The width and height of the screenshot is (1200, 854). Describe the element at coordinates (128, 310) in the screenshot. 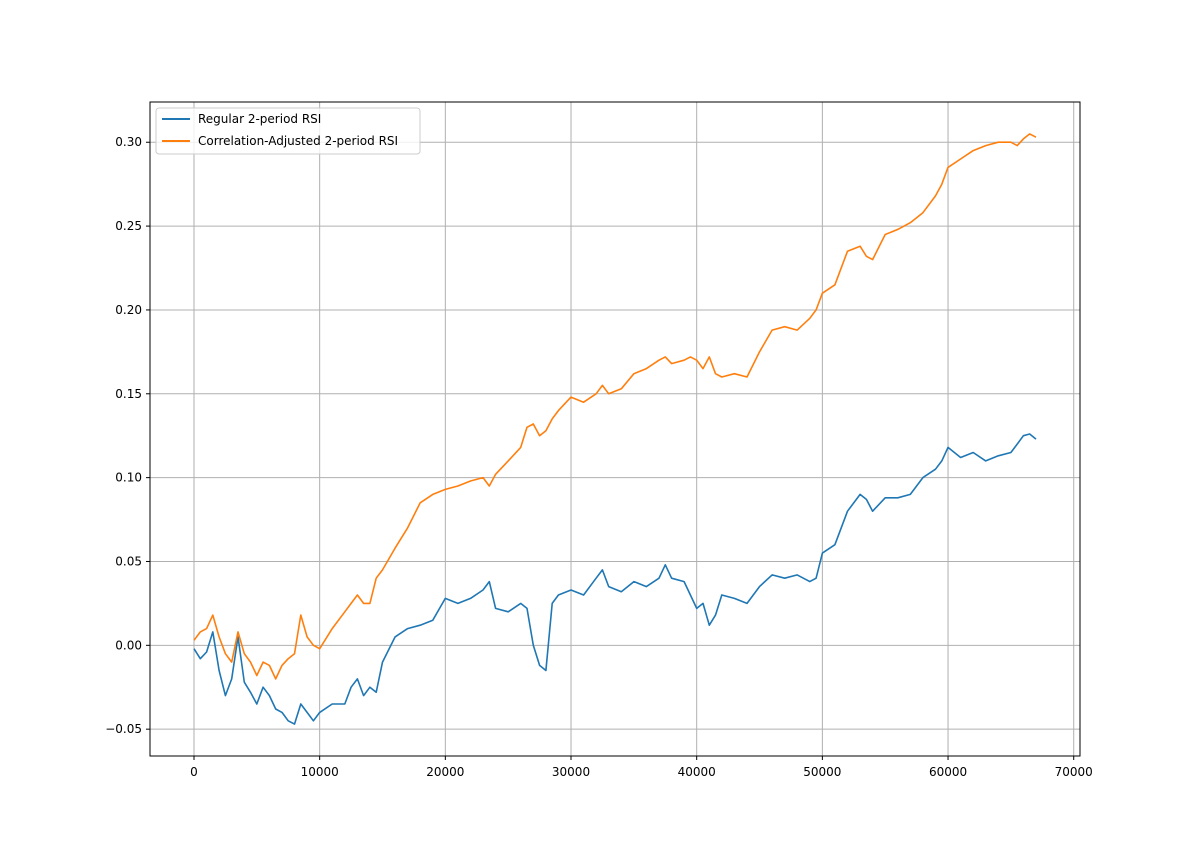

I see `y-tick-label: 0.20` at that location.